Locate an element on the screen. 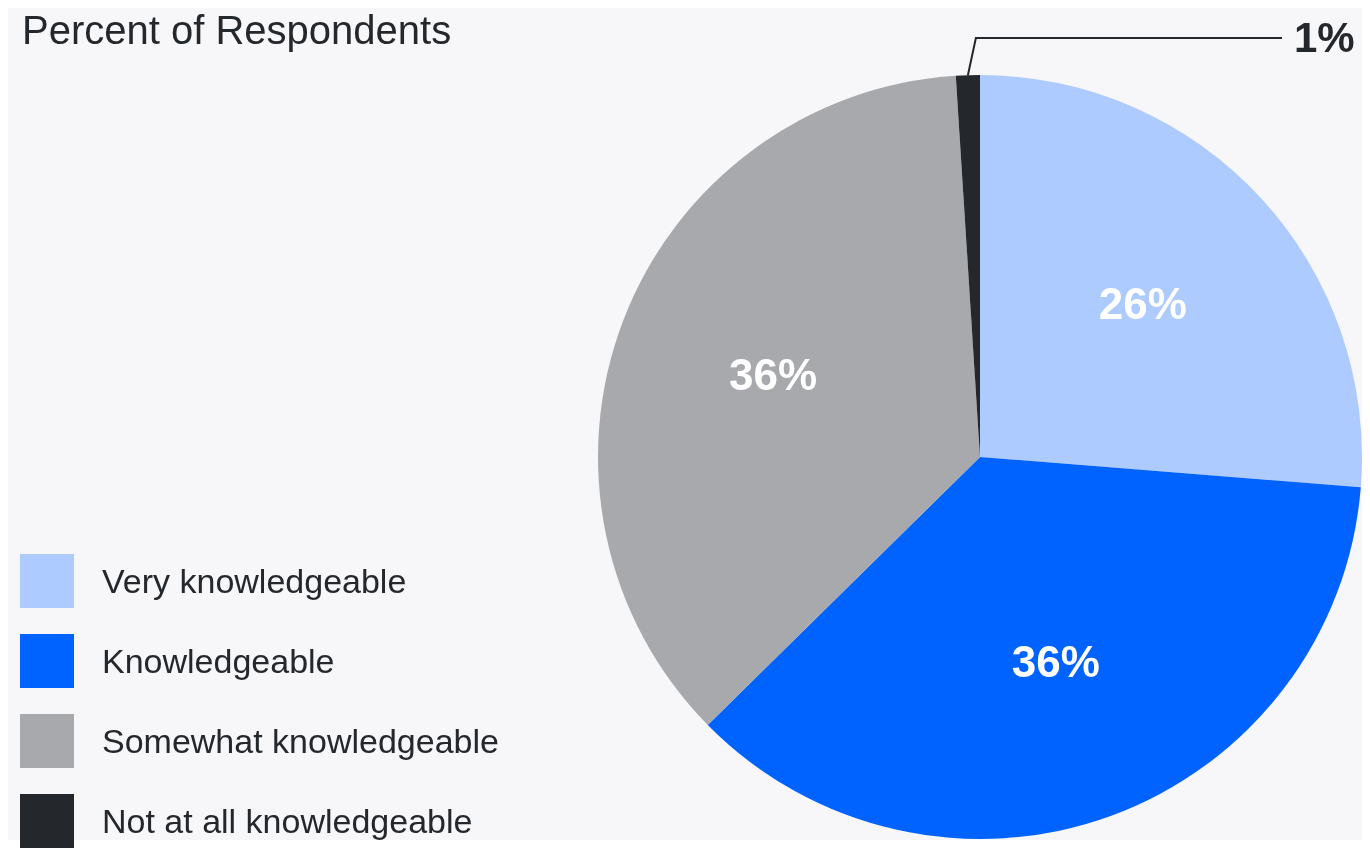 This screenshot has width=1370, height=848. legend-label: Somewhat knowledgeable is located at coordinates (300, 741).